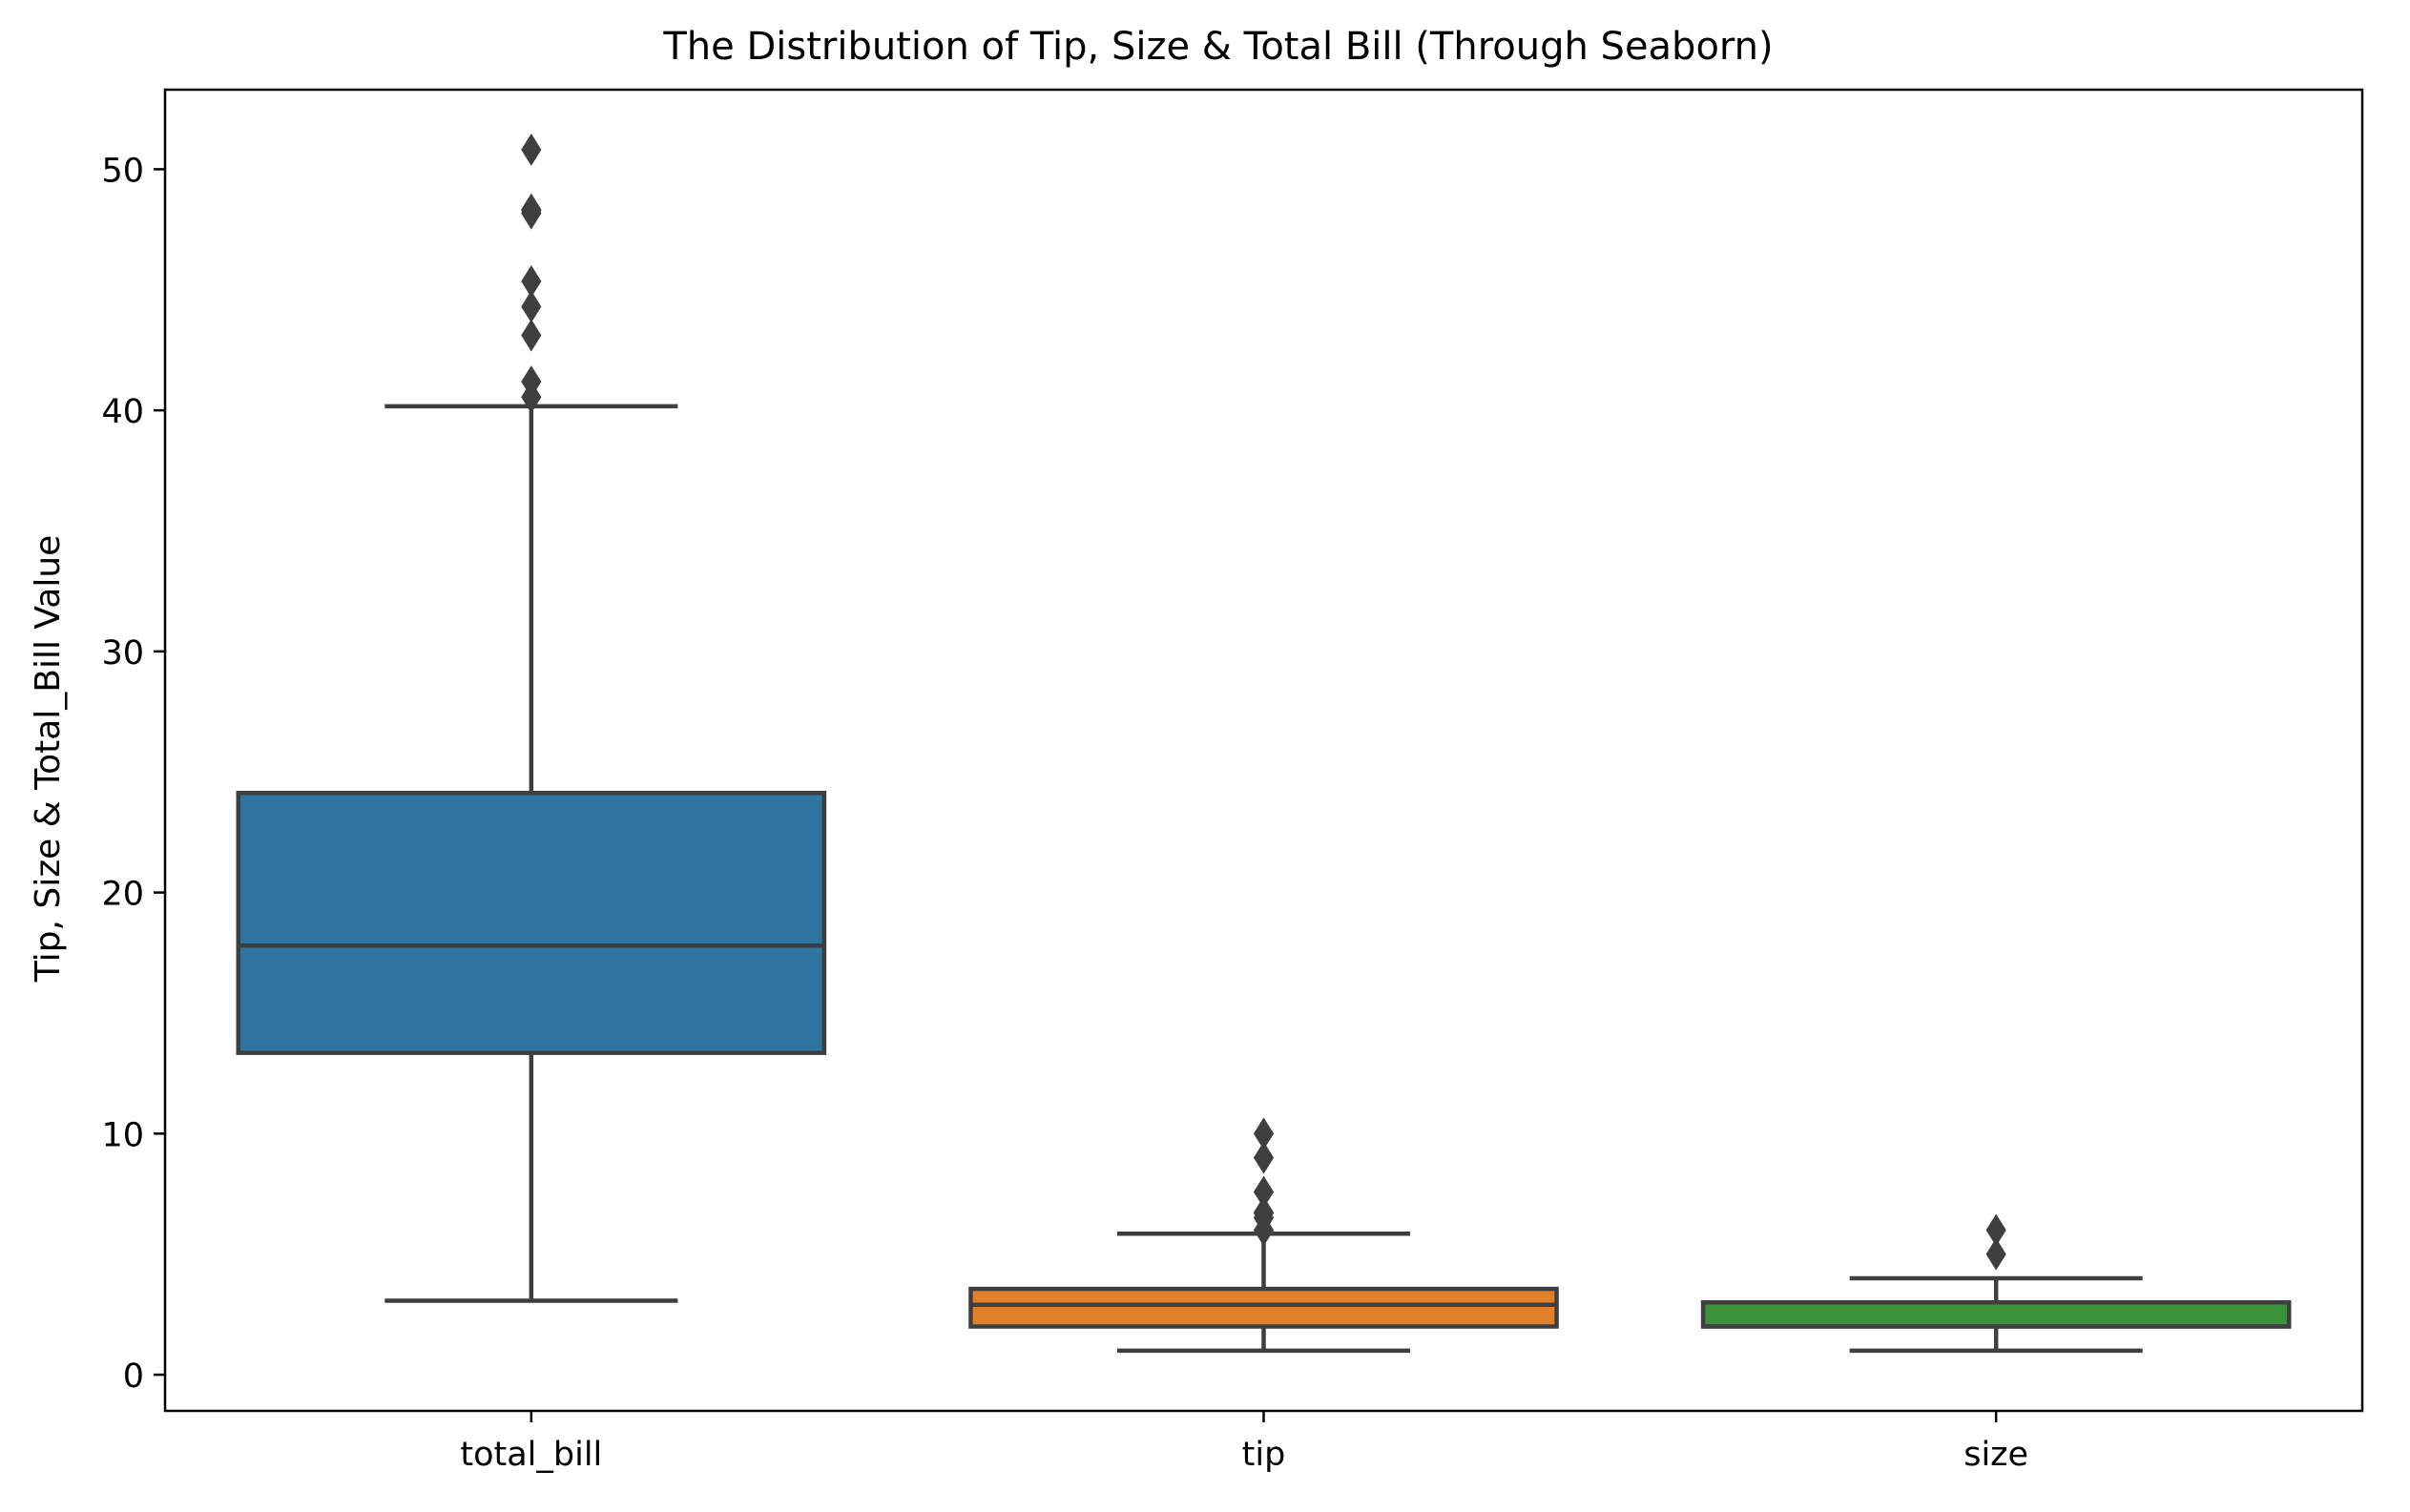  What do you see at coordinates (122, 653) in the screenshot?
I see `y-tick-label-30: 30` at bounding box center [122, 653].